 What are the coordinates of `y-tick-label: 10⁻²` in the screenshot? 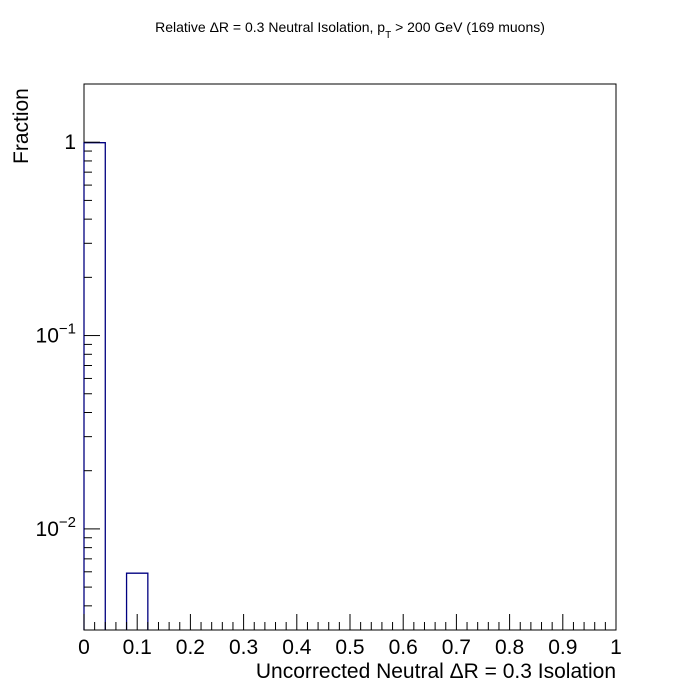 It's located at (56, 527).